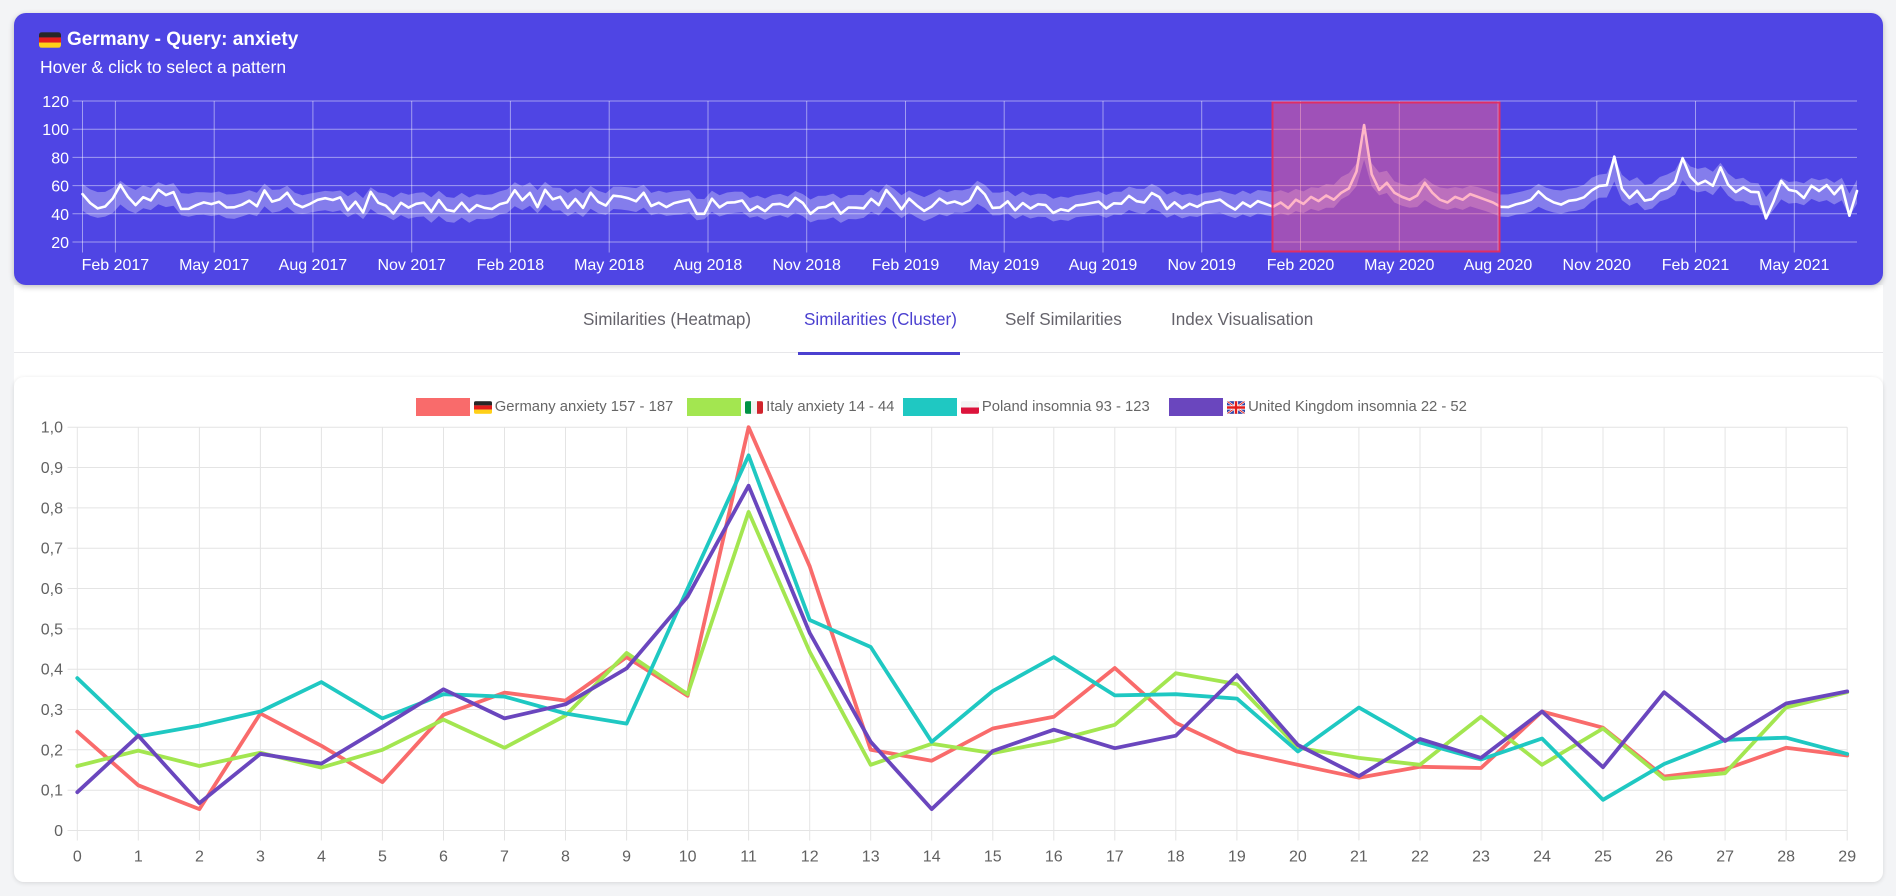 This screenshot has height=896, width=1896. What do you see at coordinates (52, 428) in the screenshot?
I see `svg-text: 1,0` at bounding box center [52, 428].